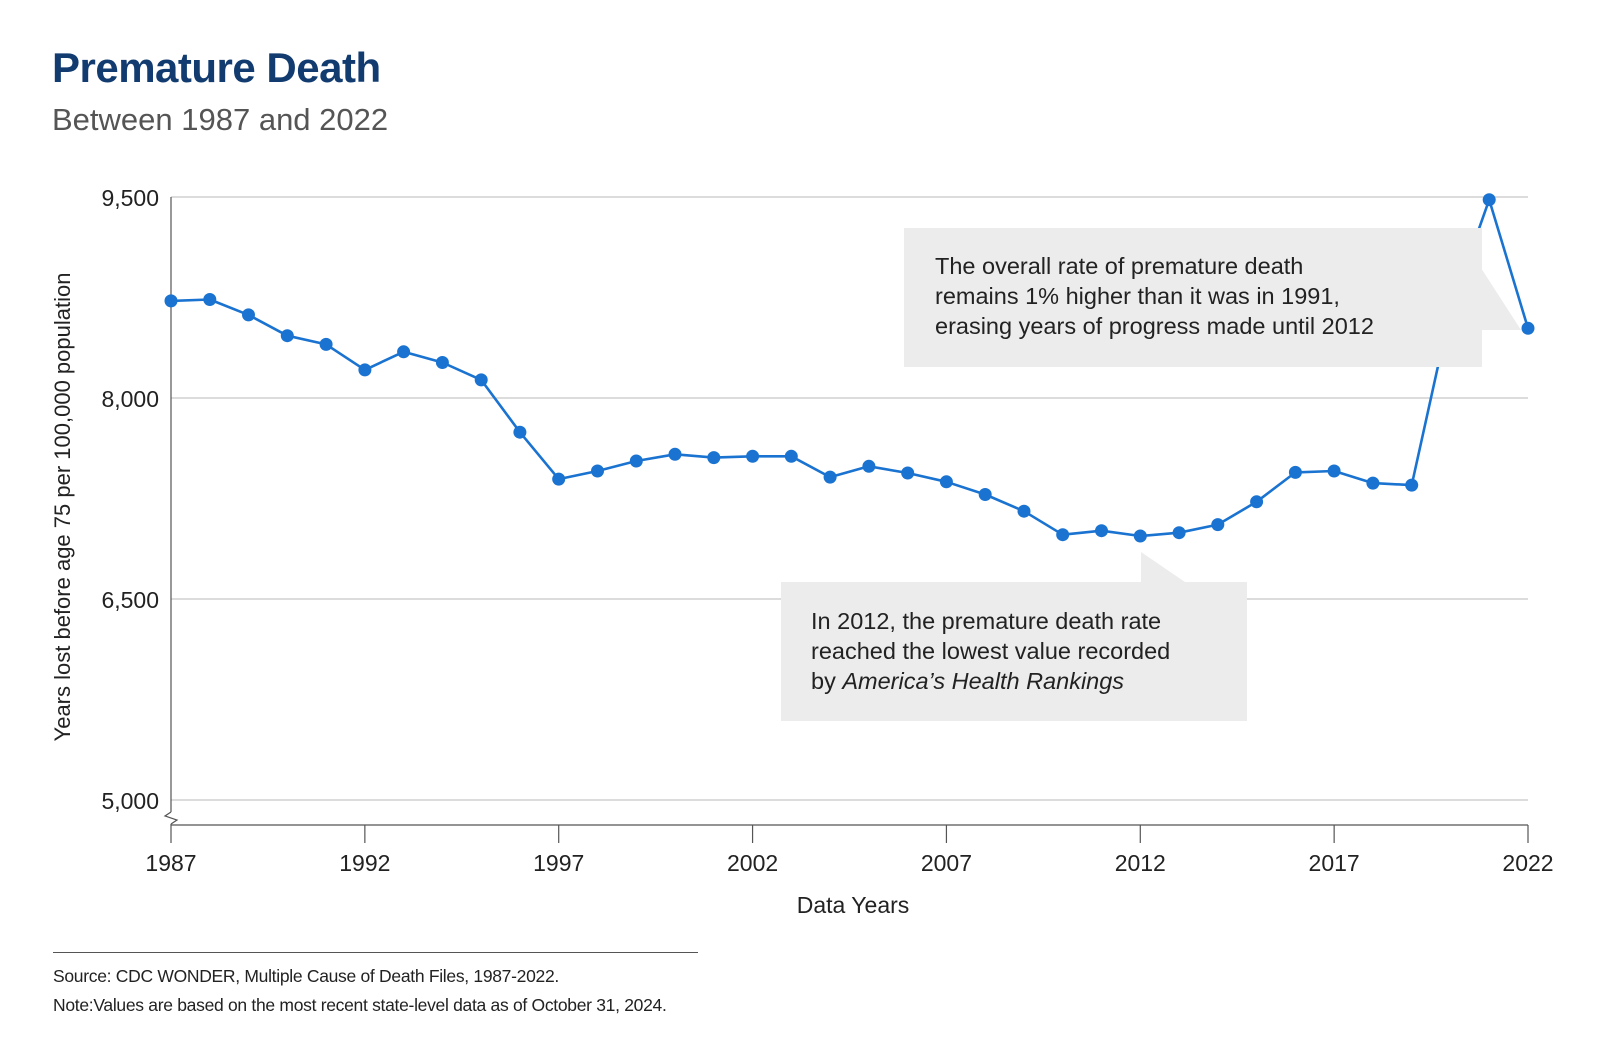 The width and height of the screenshot is (1601, 1063). Describe the element at coordinates (830, 477) in the screenshot. I see `data-point-2004` at that location.